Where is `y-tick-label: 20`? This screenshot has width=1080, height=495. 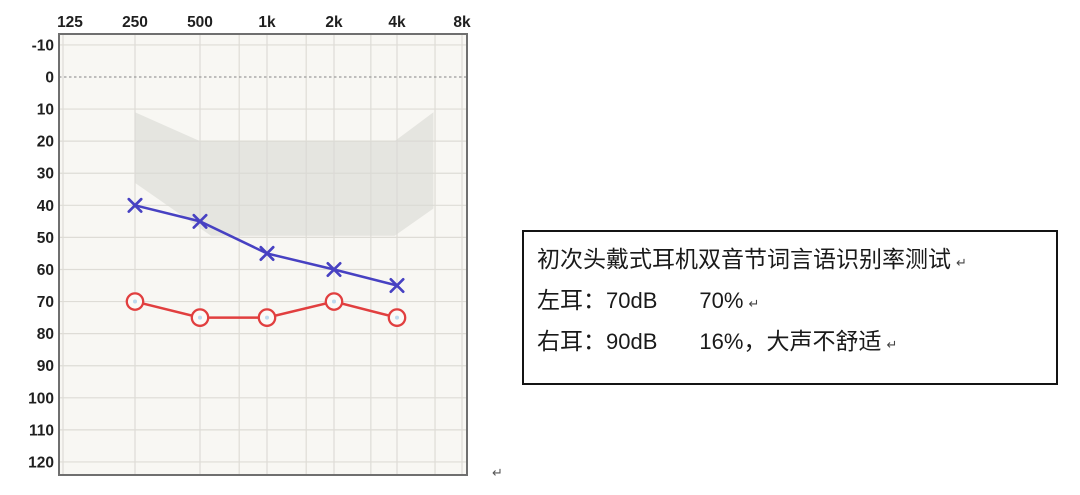 y-tick-label: 20 is located at coordinates (45, 142).